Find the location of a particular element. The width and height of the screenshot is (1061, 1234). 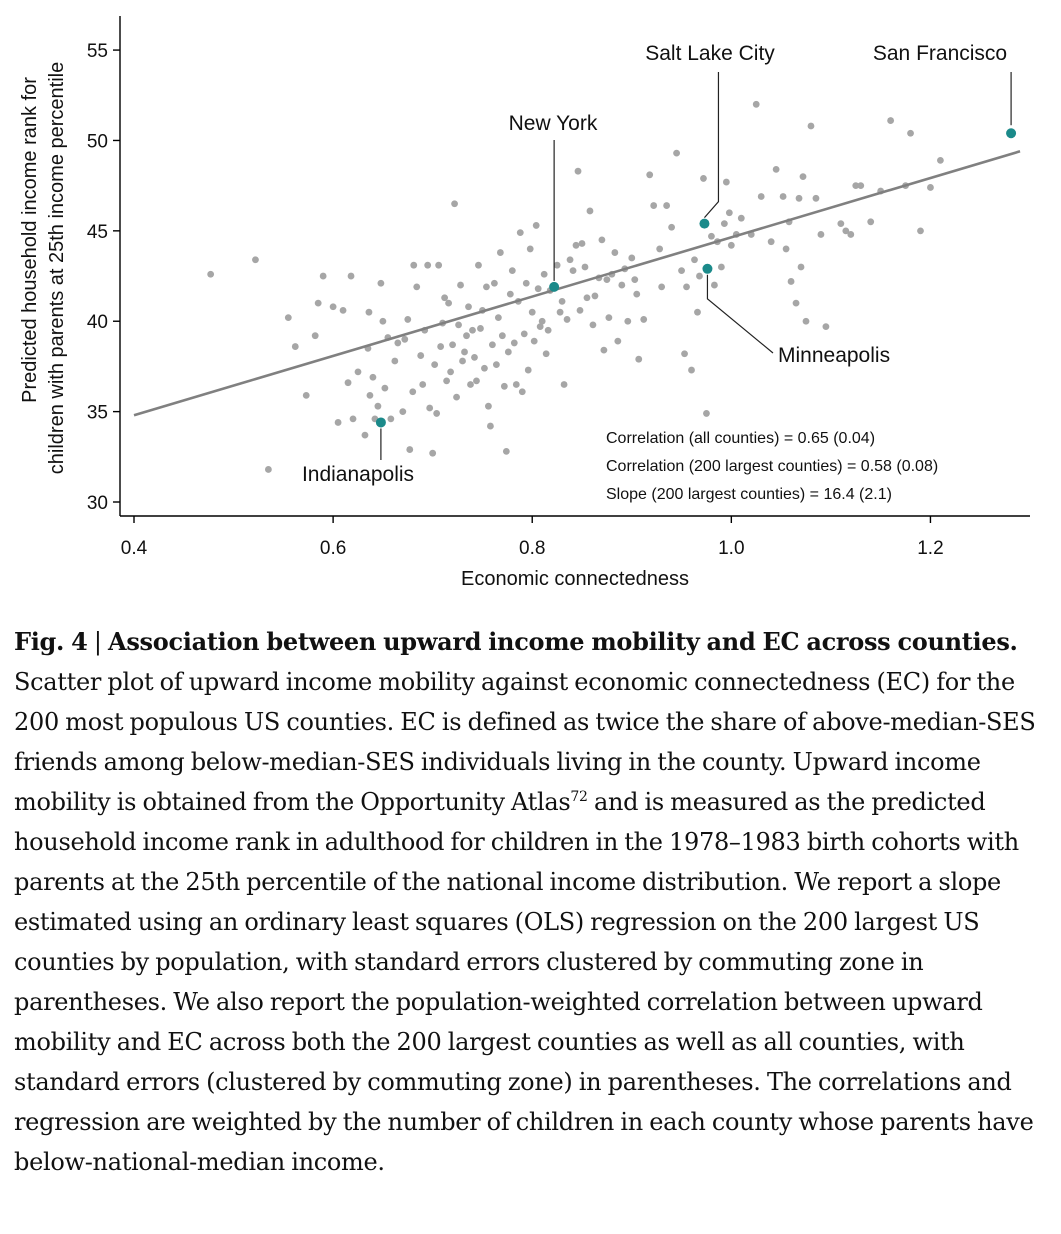

y-tick-label: 35 is located at coordinates (97, 413).